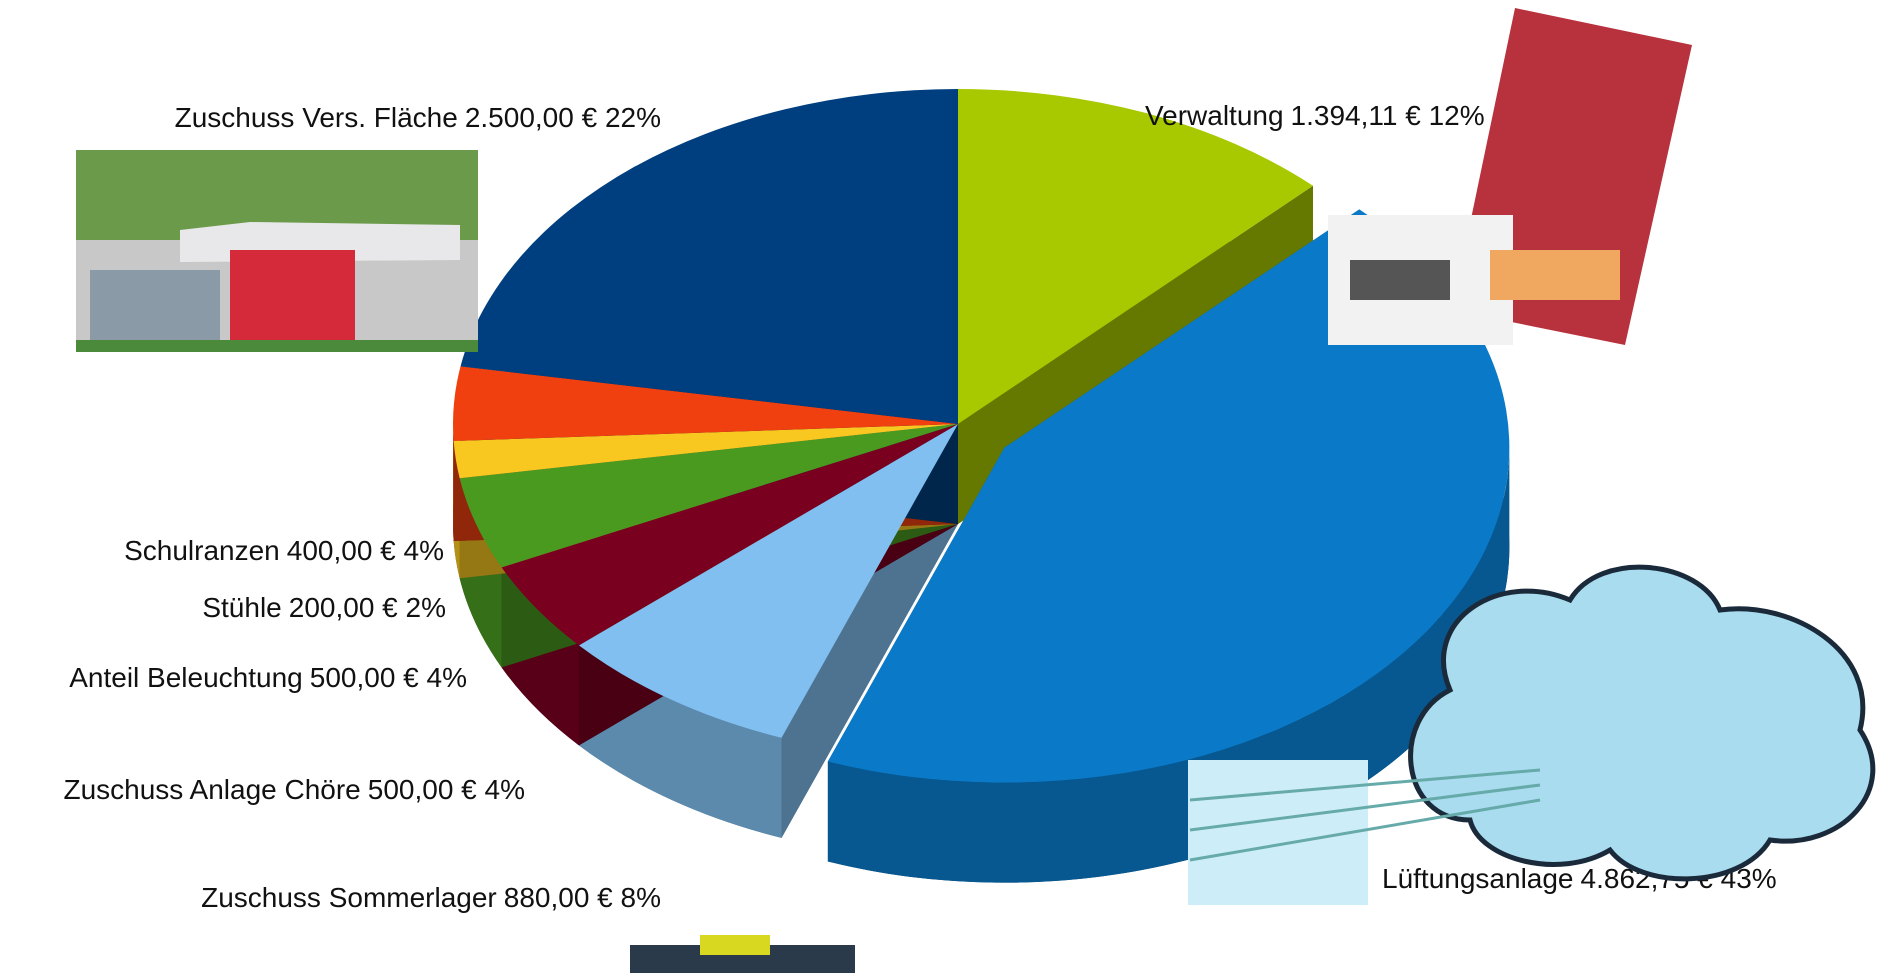 The width and height of the screenshot is (1901, 973). I want to click on slice-label: Verwaltung 1.394,11 € 12%, so click(1315, 115).